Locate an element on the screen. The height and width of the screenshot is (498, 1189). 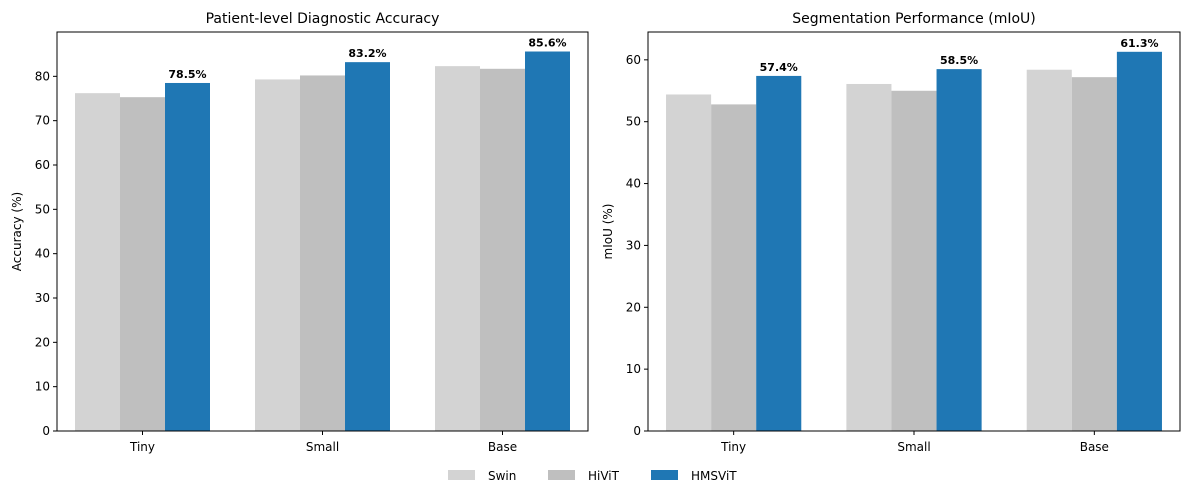
data-label: 58.5% is located at coordinates (959, 60).